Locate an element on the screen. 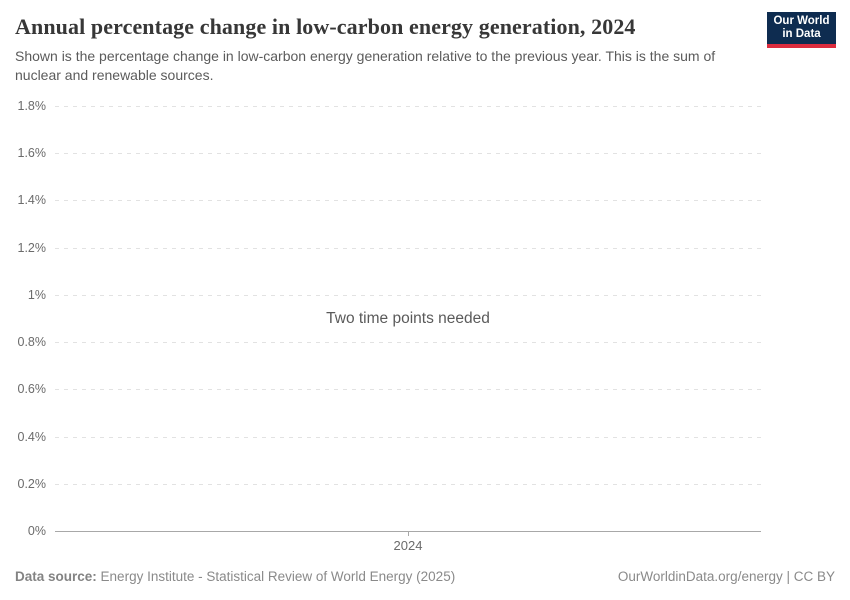 This screenshot has width=850, height=600. license-note: OurWorldinData.org/energy | CC BY is located at coordinates (726, 576).